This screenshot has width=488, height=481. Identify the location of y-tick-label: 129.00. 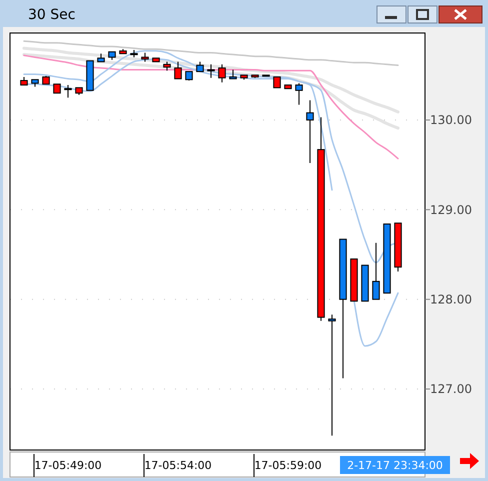
(451, 209).